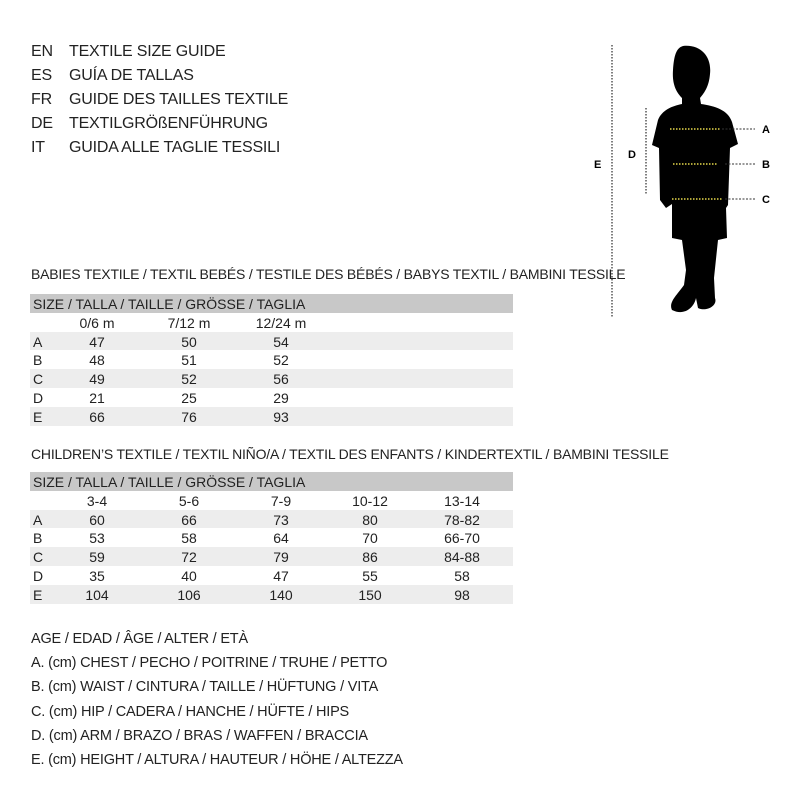 The image size is (800, 800). I want to click on table-row: C 59 72 79 86 84-88, so click(271, 556).